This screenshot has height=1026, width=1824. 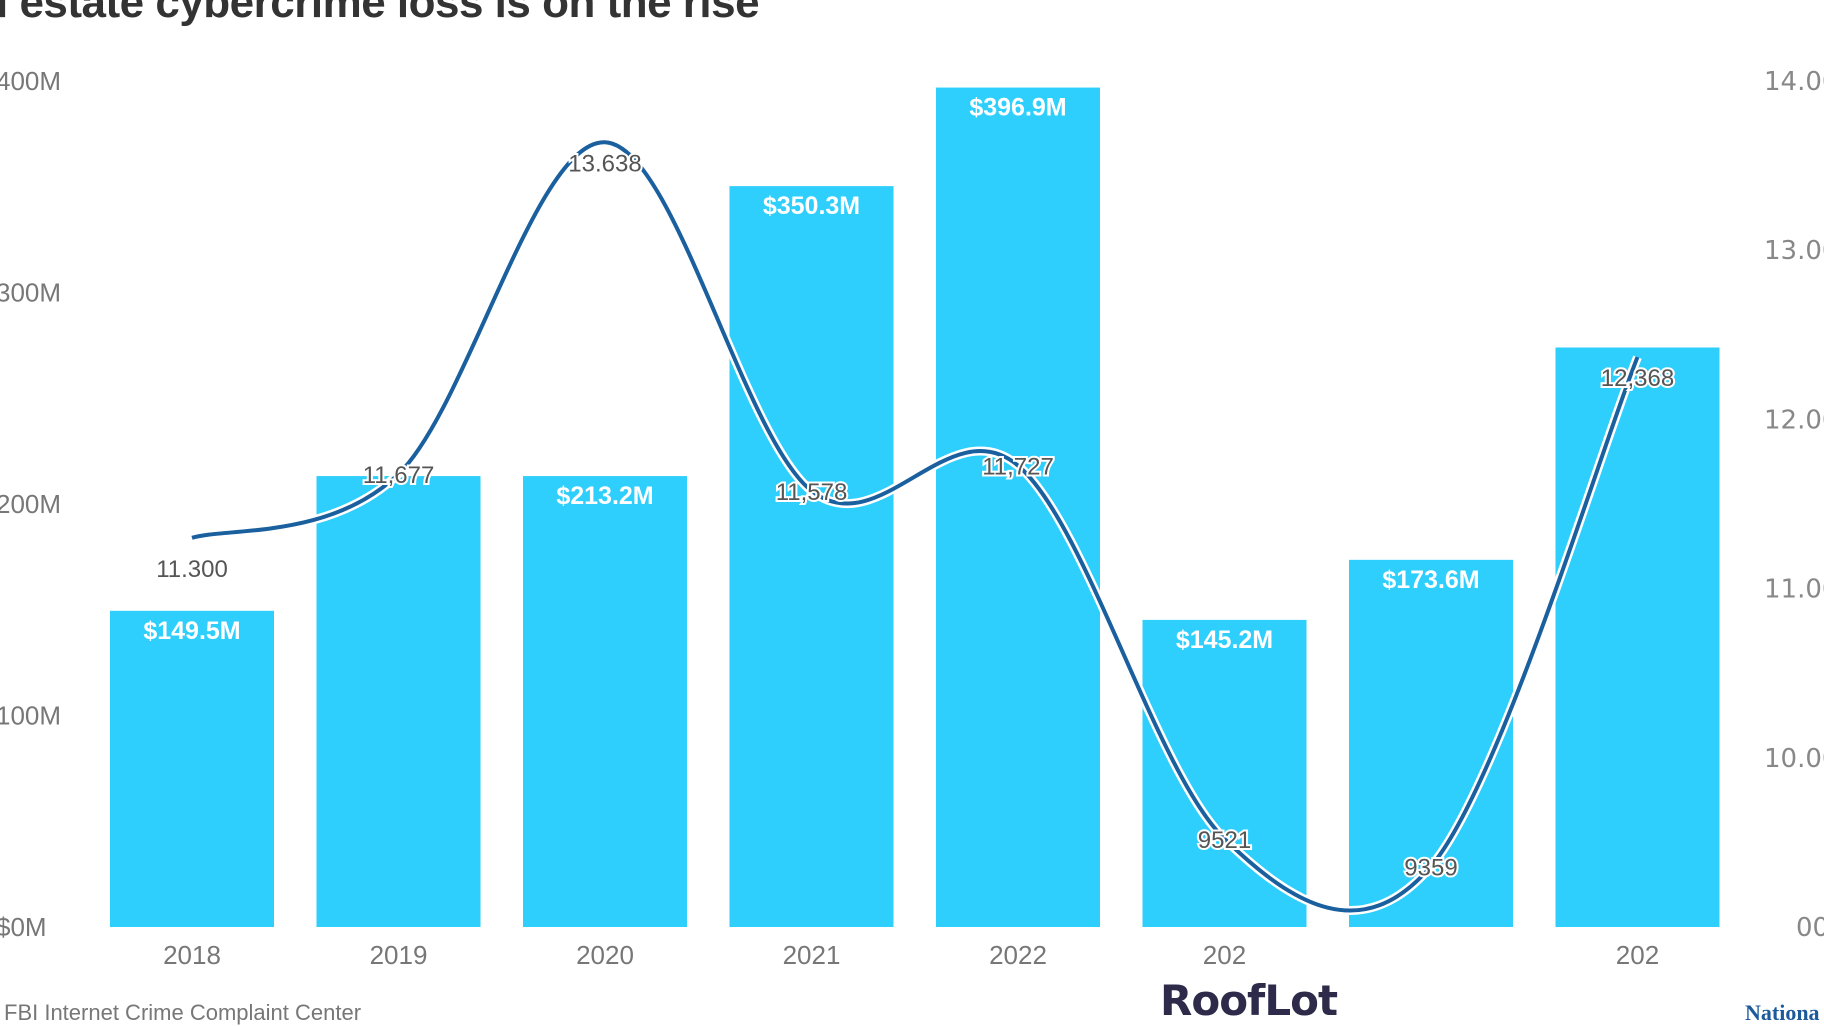 What do you see at coordinates (1430, 867) in the screenshot?
I see `line-data-label: 9359` at bounding box center [1430, 867].